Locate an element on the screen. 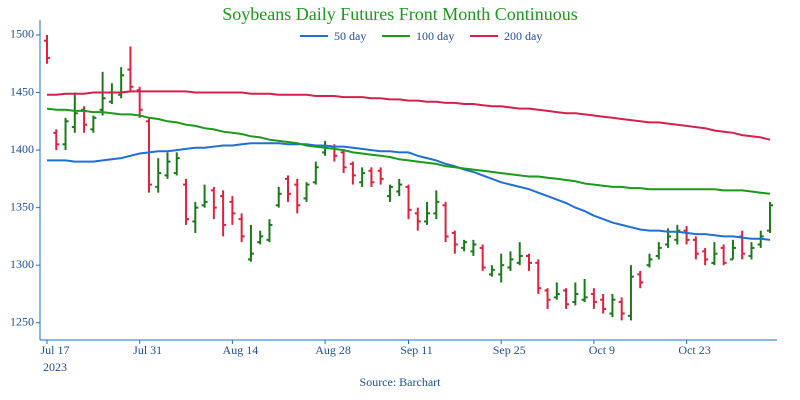 This screenshot has width=800, height=400. y-tick-label: 1250 is located at coordinates (22, 321).